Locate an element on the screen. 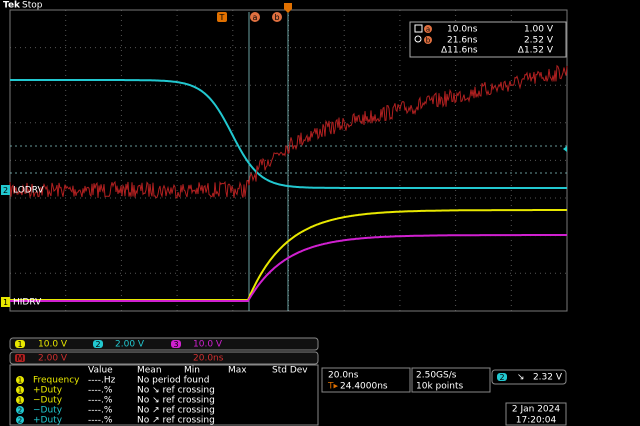  math-bar is located at coordinates (164, 358).